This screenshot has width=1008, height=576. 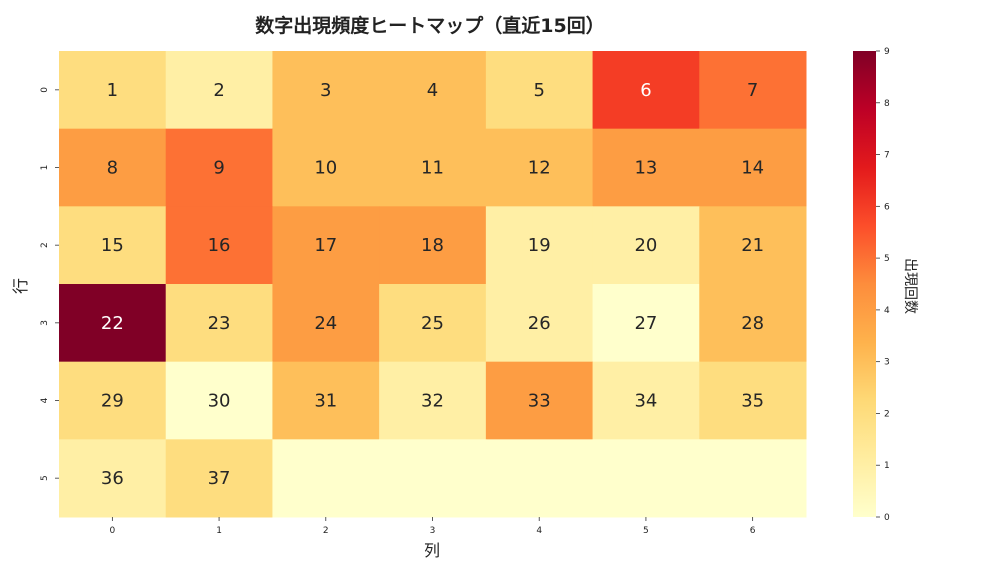 I want to click on x-axis: 0 1 2 3 4 5 6, so click(x=432, y=526).